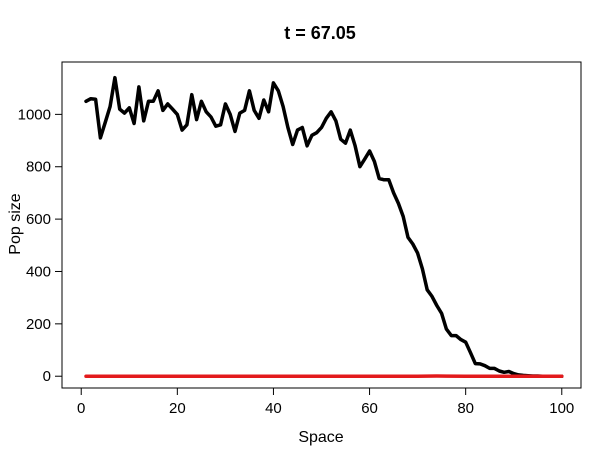  I want to click on y-tick-label: 400, so click(38, 271).